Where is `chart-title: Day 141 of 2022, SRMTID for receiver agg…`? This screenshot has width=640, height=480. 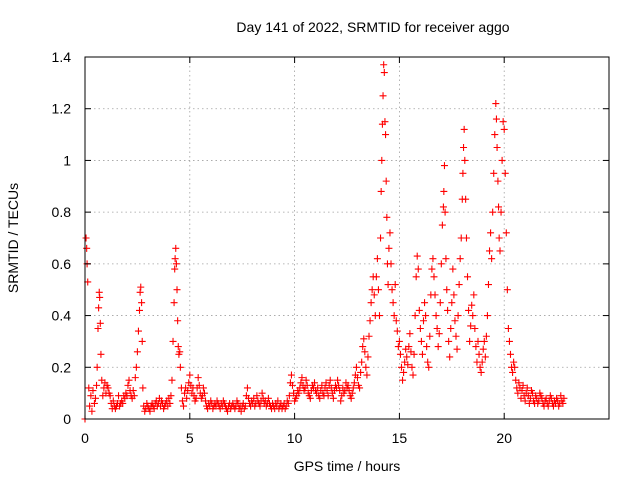 chart-title: Day 141 of 2022, SRMTID for receiver agg… is located at coordinates (372, 27).